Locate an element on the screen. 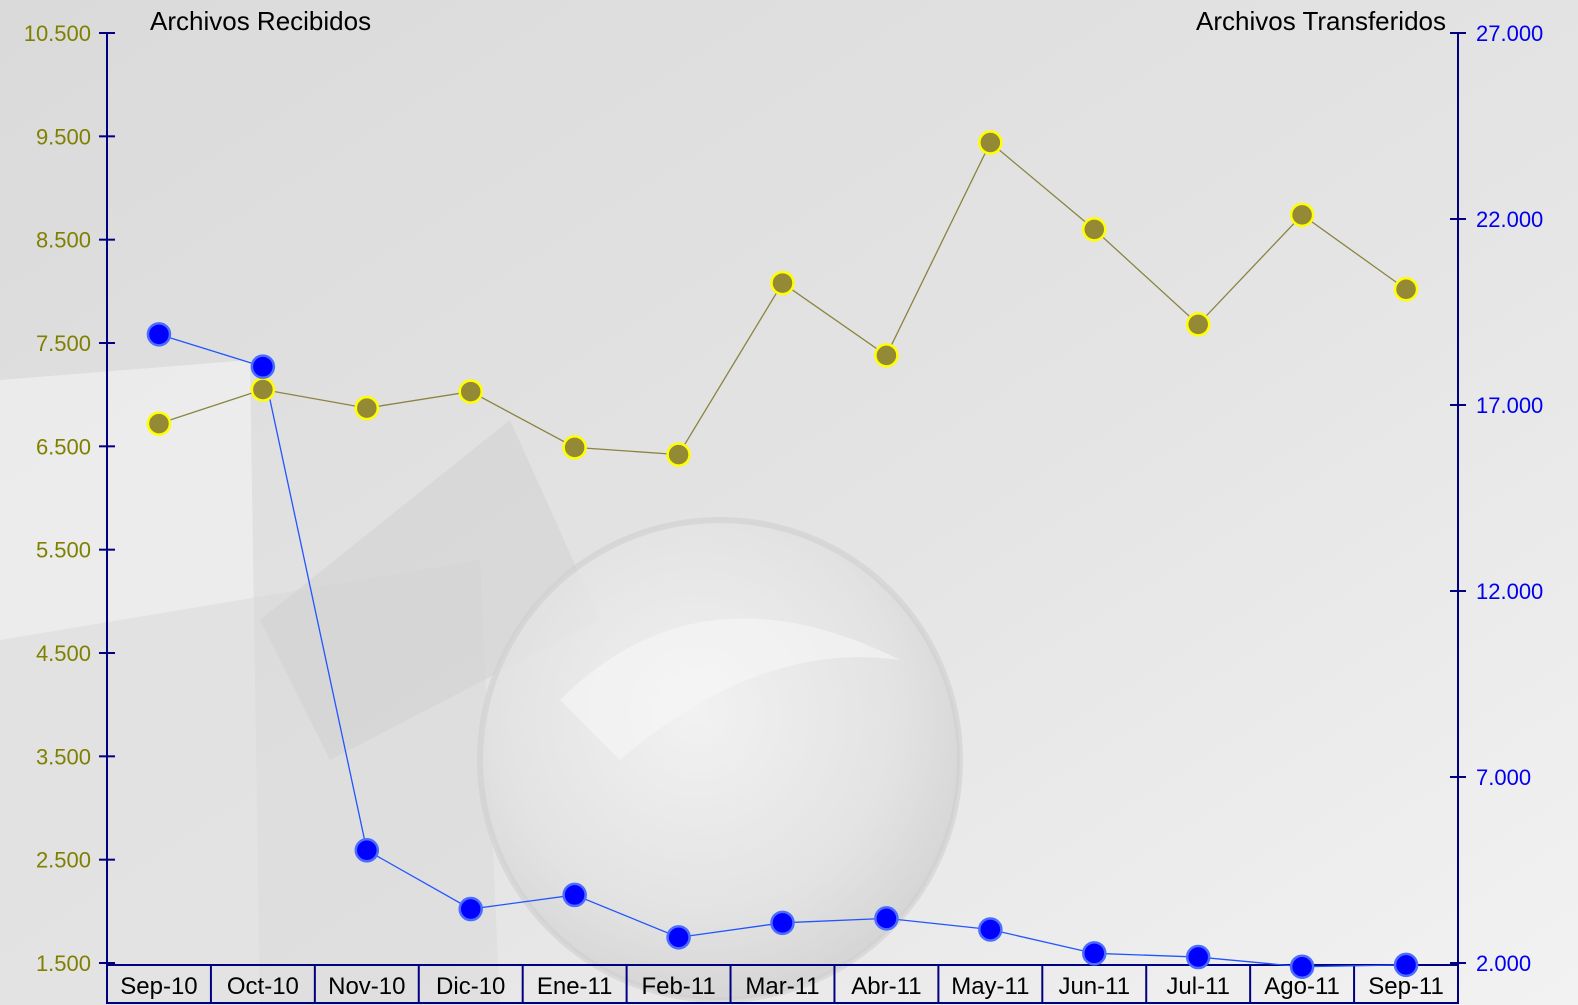 The width and height of the screenshot is (1578, 1005). left-axis-title: Archivos Recibidos is located at coordinates (260, 21).